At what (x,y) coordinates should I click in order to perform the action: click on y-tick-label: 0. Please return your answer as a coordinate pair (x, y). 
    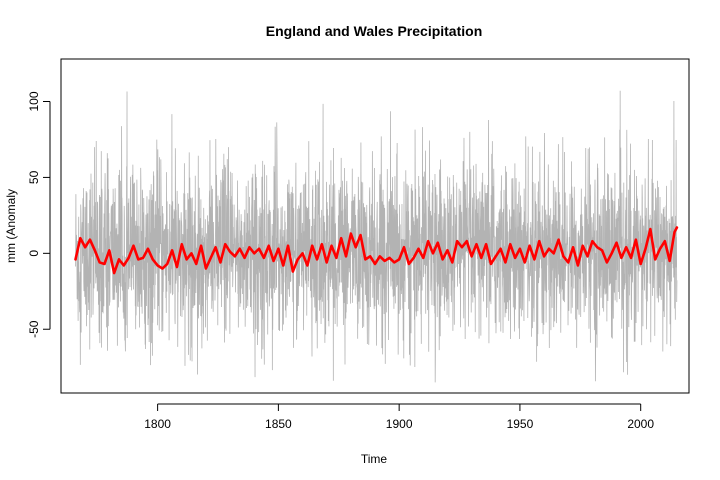
    Looking at the image, I should click on (34, 253).